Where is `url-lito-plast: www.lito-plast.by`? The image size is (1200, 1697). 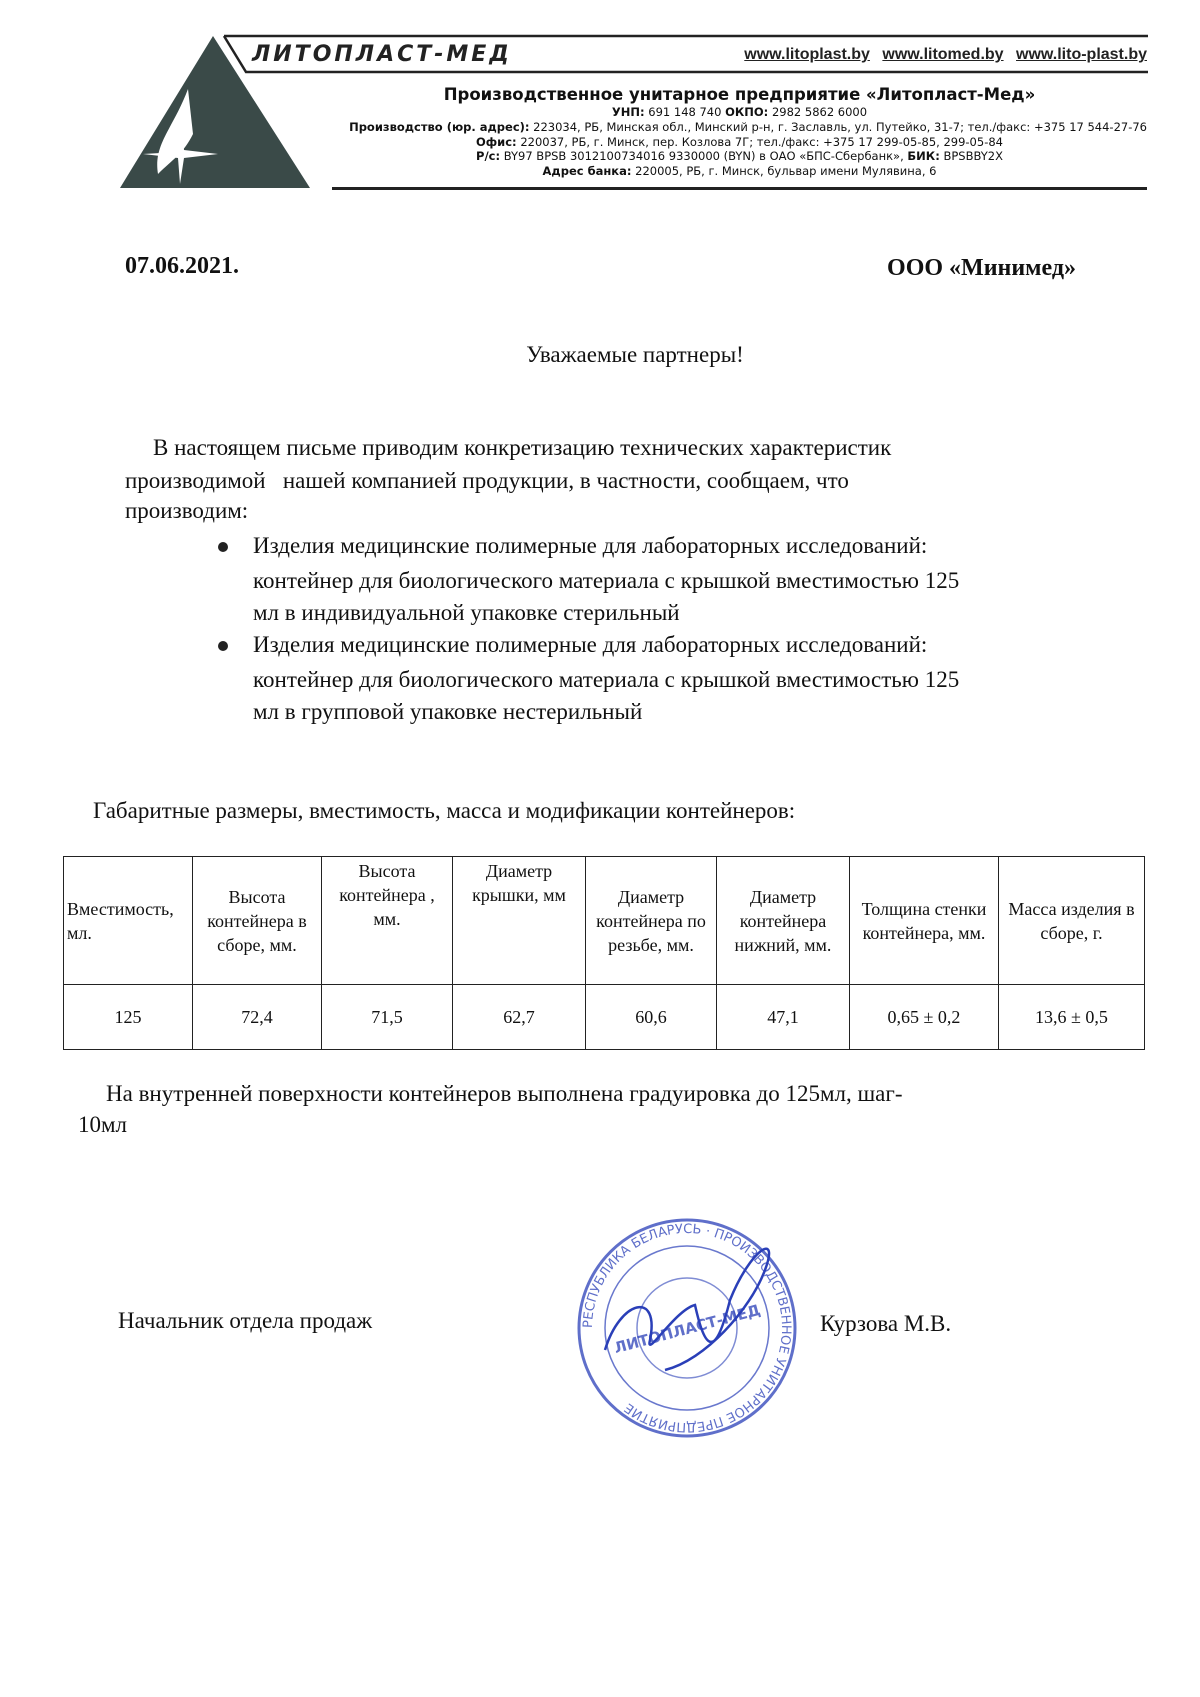
url-lito-plast: www.lito-plast.by is located at coordinates (1081, 54).